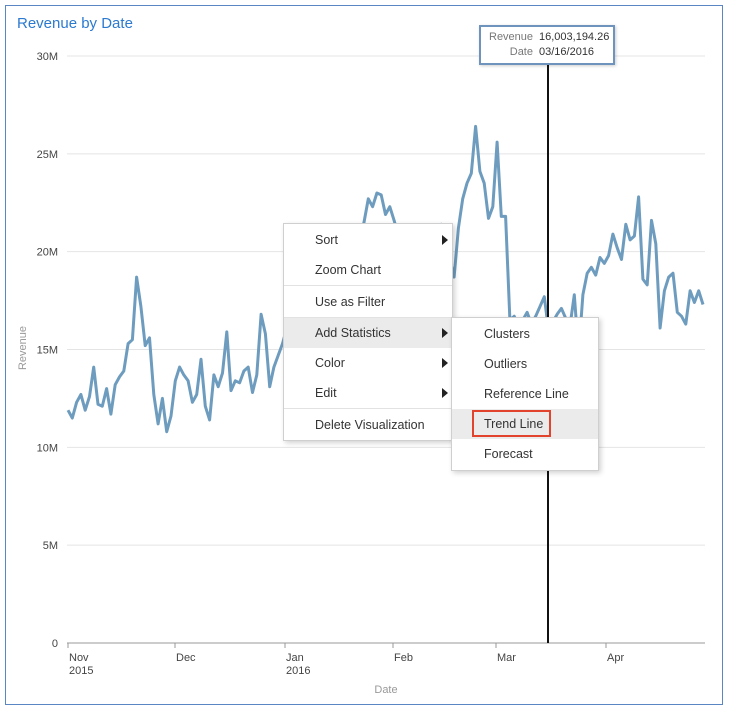  What do you see at coordinates (508, 454) in the screenshot?
I see `submenu-item-label: Forecast` at bounding box center [508, 454].